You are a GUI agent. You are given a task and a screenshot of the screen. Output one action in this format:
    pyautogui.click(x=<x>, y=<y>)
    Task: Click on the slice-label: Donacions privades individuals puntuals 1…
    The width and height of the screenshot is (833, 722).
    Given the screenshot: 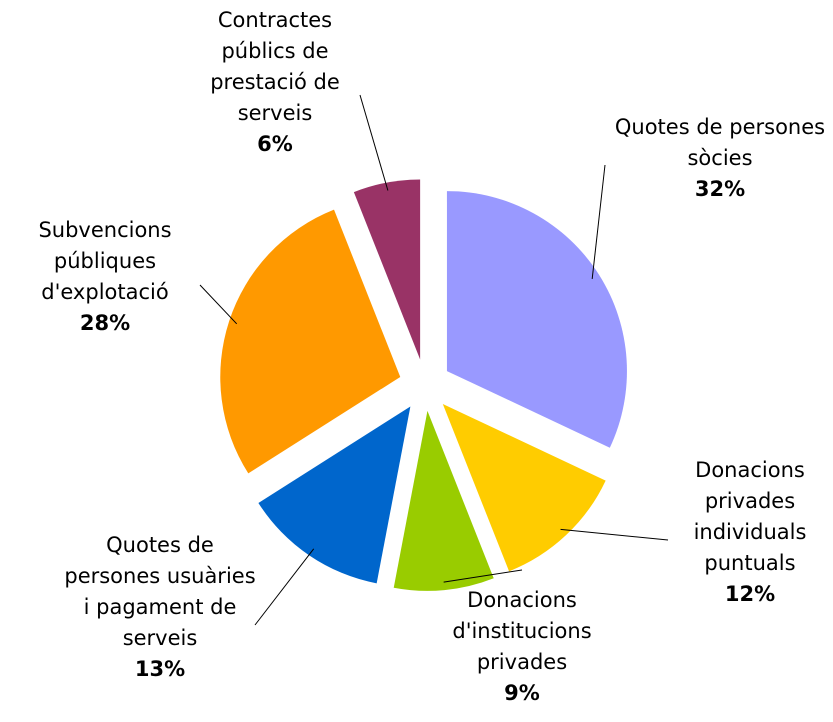 What is the action you would take?
    pyautogui.click(x=749, y=532)
    